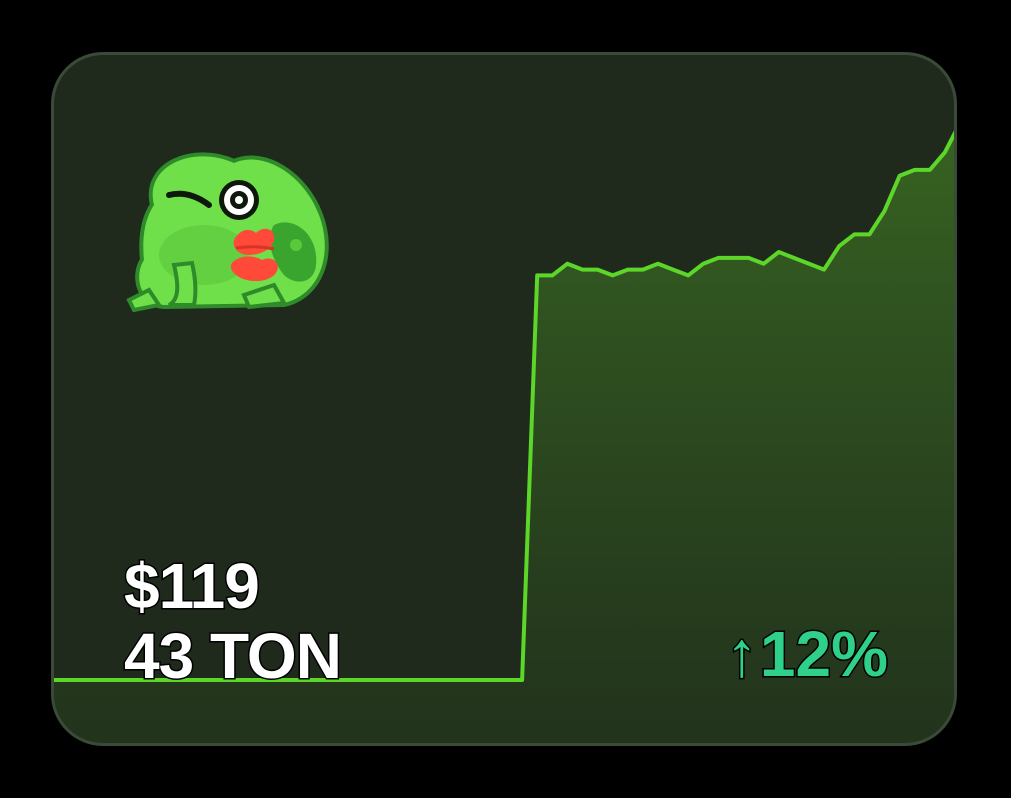 The image size is (1011, 798). I want to click on price-ton: 43 TON, so click(233, 656).